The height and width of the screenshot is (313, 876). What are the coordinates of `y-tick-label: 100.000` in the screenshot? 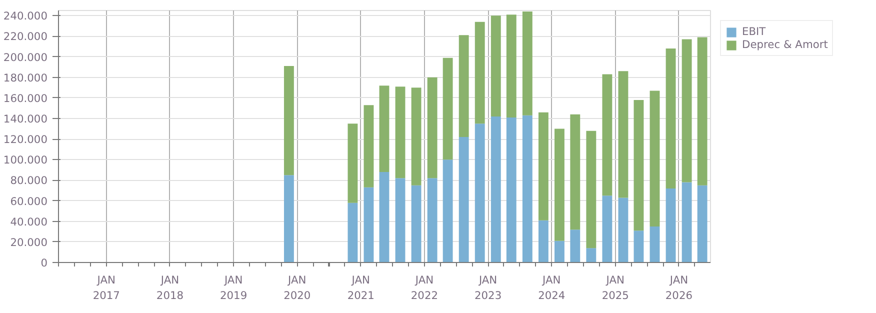 It's located at (25, 160).